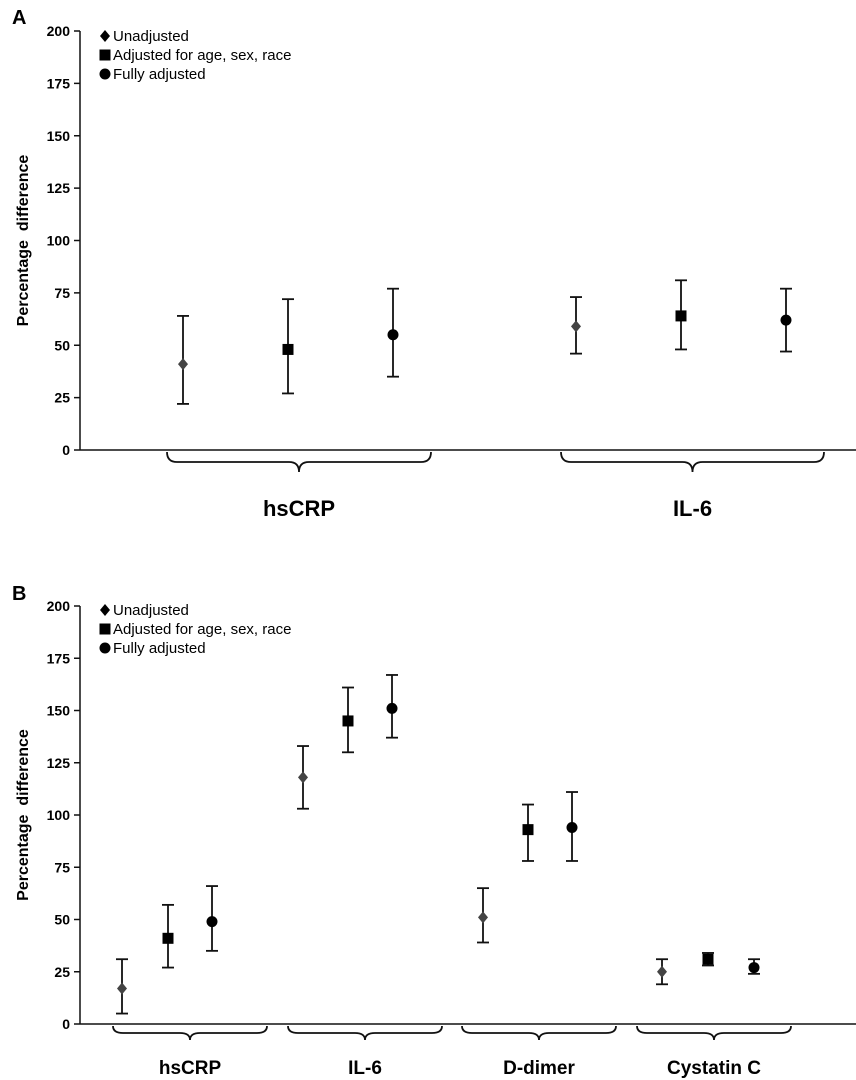 This screenshot has height=1080, width=856. What do you see at coordinates (19, 18) in the screenshot?
I see `panel-label: A` at bounding box center [19, 18].